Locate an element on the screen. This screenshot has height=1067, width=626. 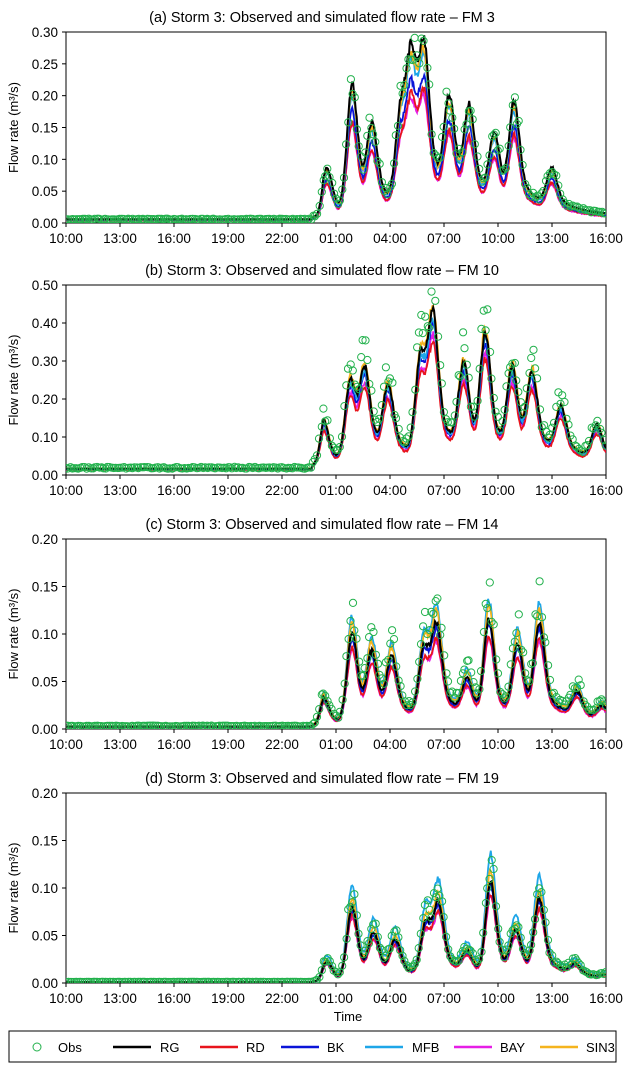
y-tick-label: 0.30 is located at coordinates (45, 361).